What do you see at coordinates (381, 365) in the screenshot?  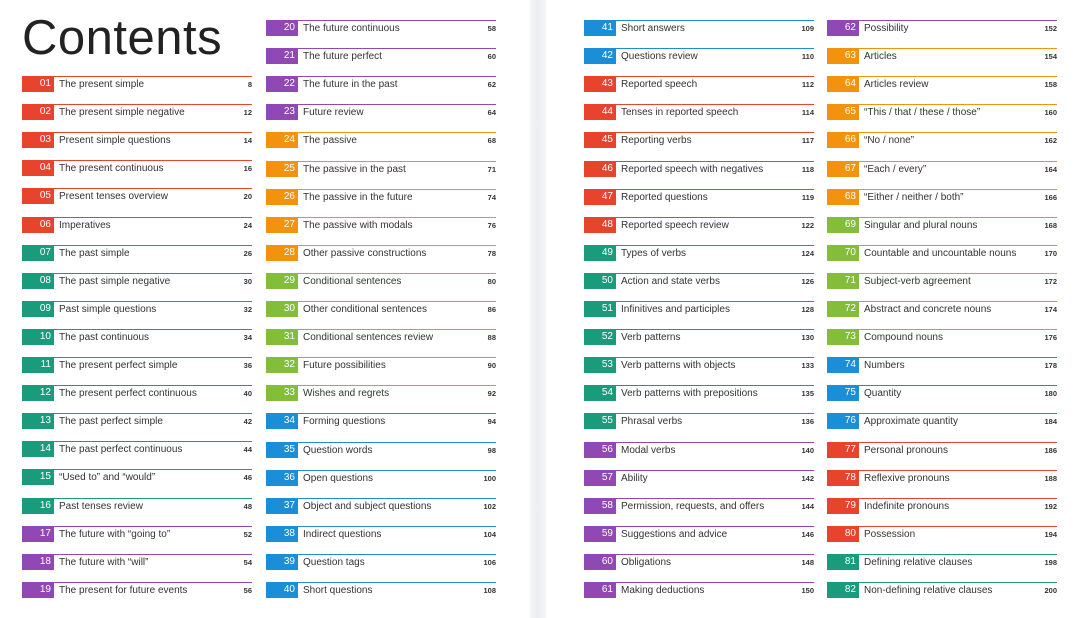 I see `contents-entry: 32 Future possibilities 90` at bounding box center [381, 365].